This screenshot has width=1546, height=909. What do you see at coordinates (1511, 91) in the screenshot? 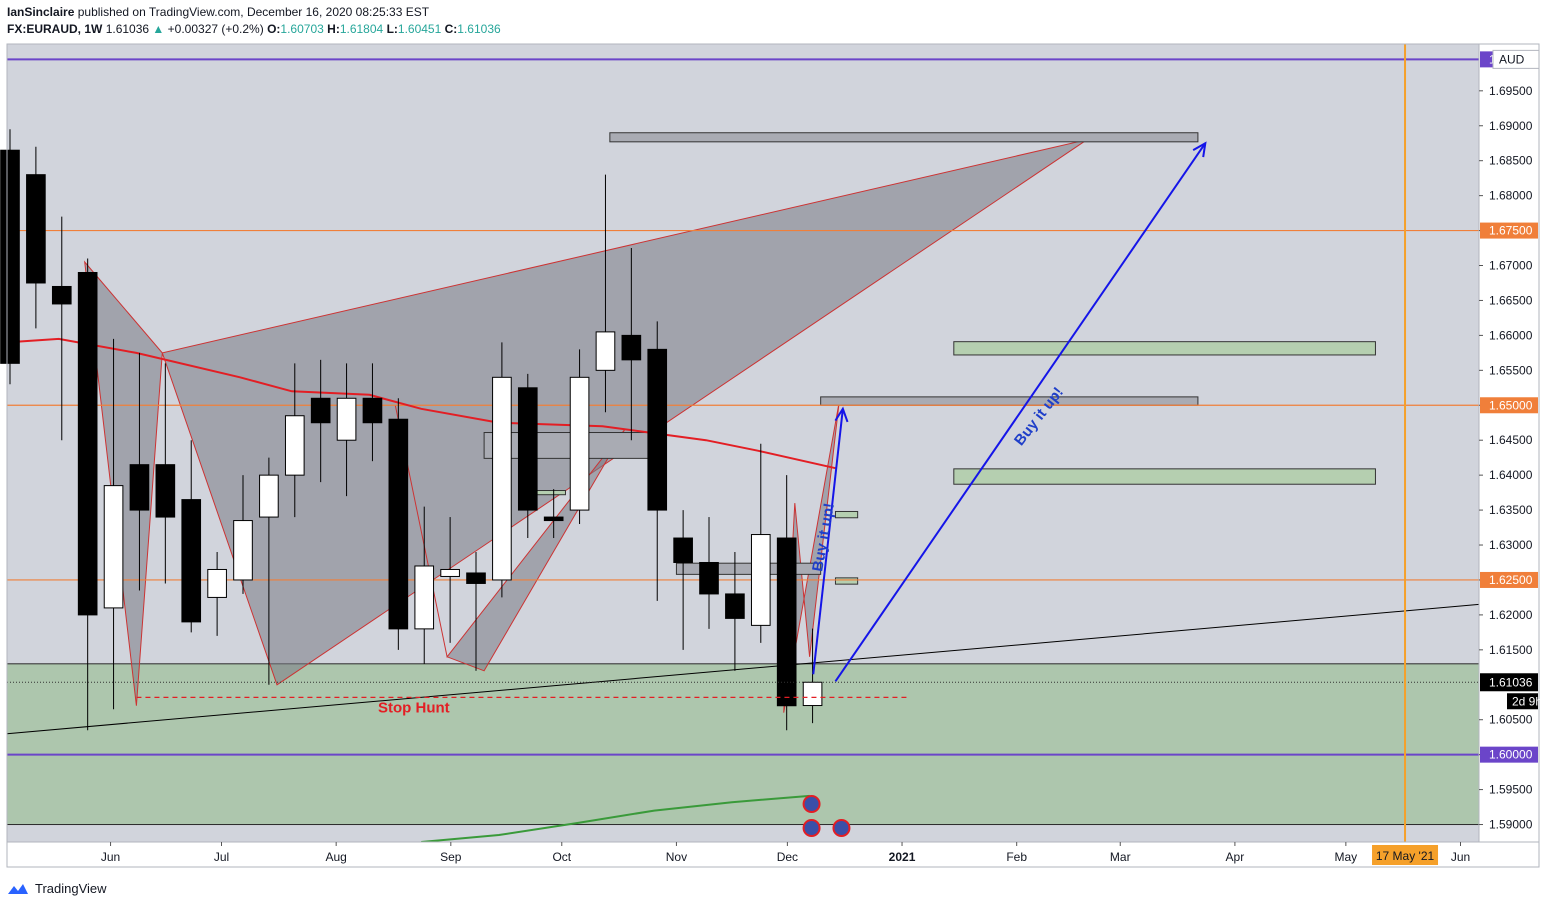
I see `price-tick-label: 1.69500` at bounding box center [1511, 91].